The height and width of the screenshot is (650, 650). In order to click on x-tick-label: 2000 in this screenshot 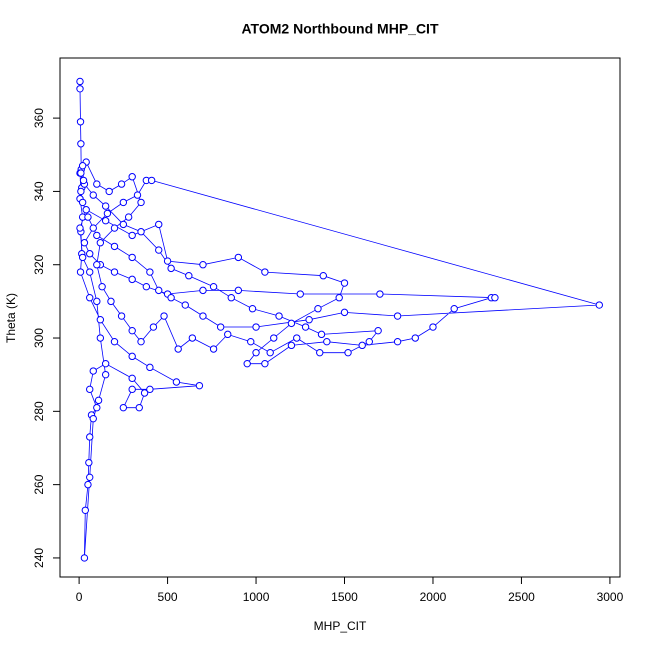, I will do `click(433, 597)`.